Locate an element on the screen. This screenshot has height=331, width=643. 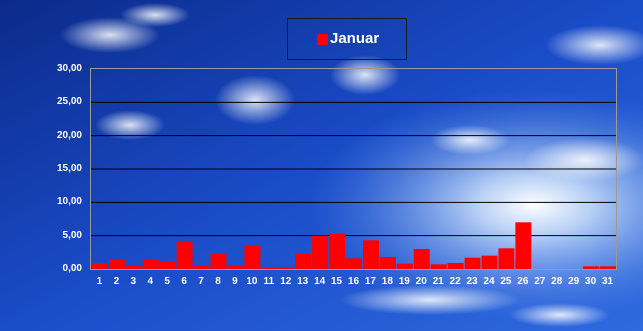
x-tick-label: 12 is located at coordinates (286, 281).